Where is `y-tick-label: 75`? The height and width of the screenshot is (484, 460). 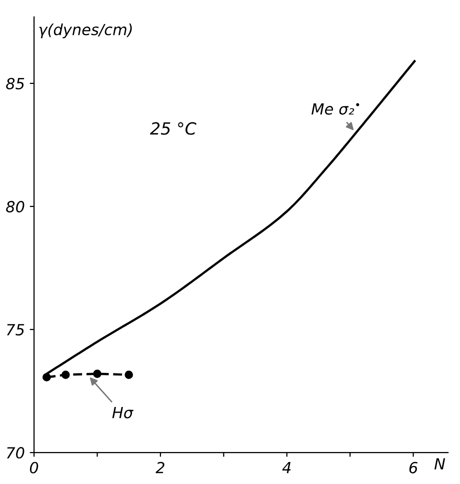
y-tick-label: 75 is located at coordinates (15, 330).